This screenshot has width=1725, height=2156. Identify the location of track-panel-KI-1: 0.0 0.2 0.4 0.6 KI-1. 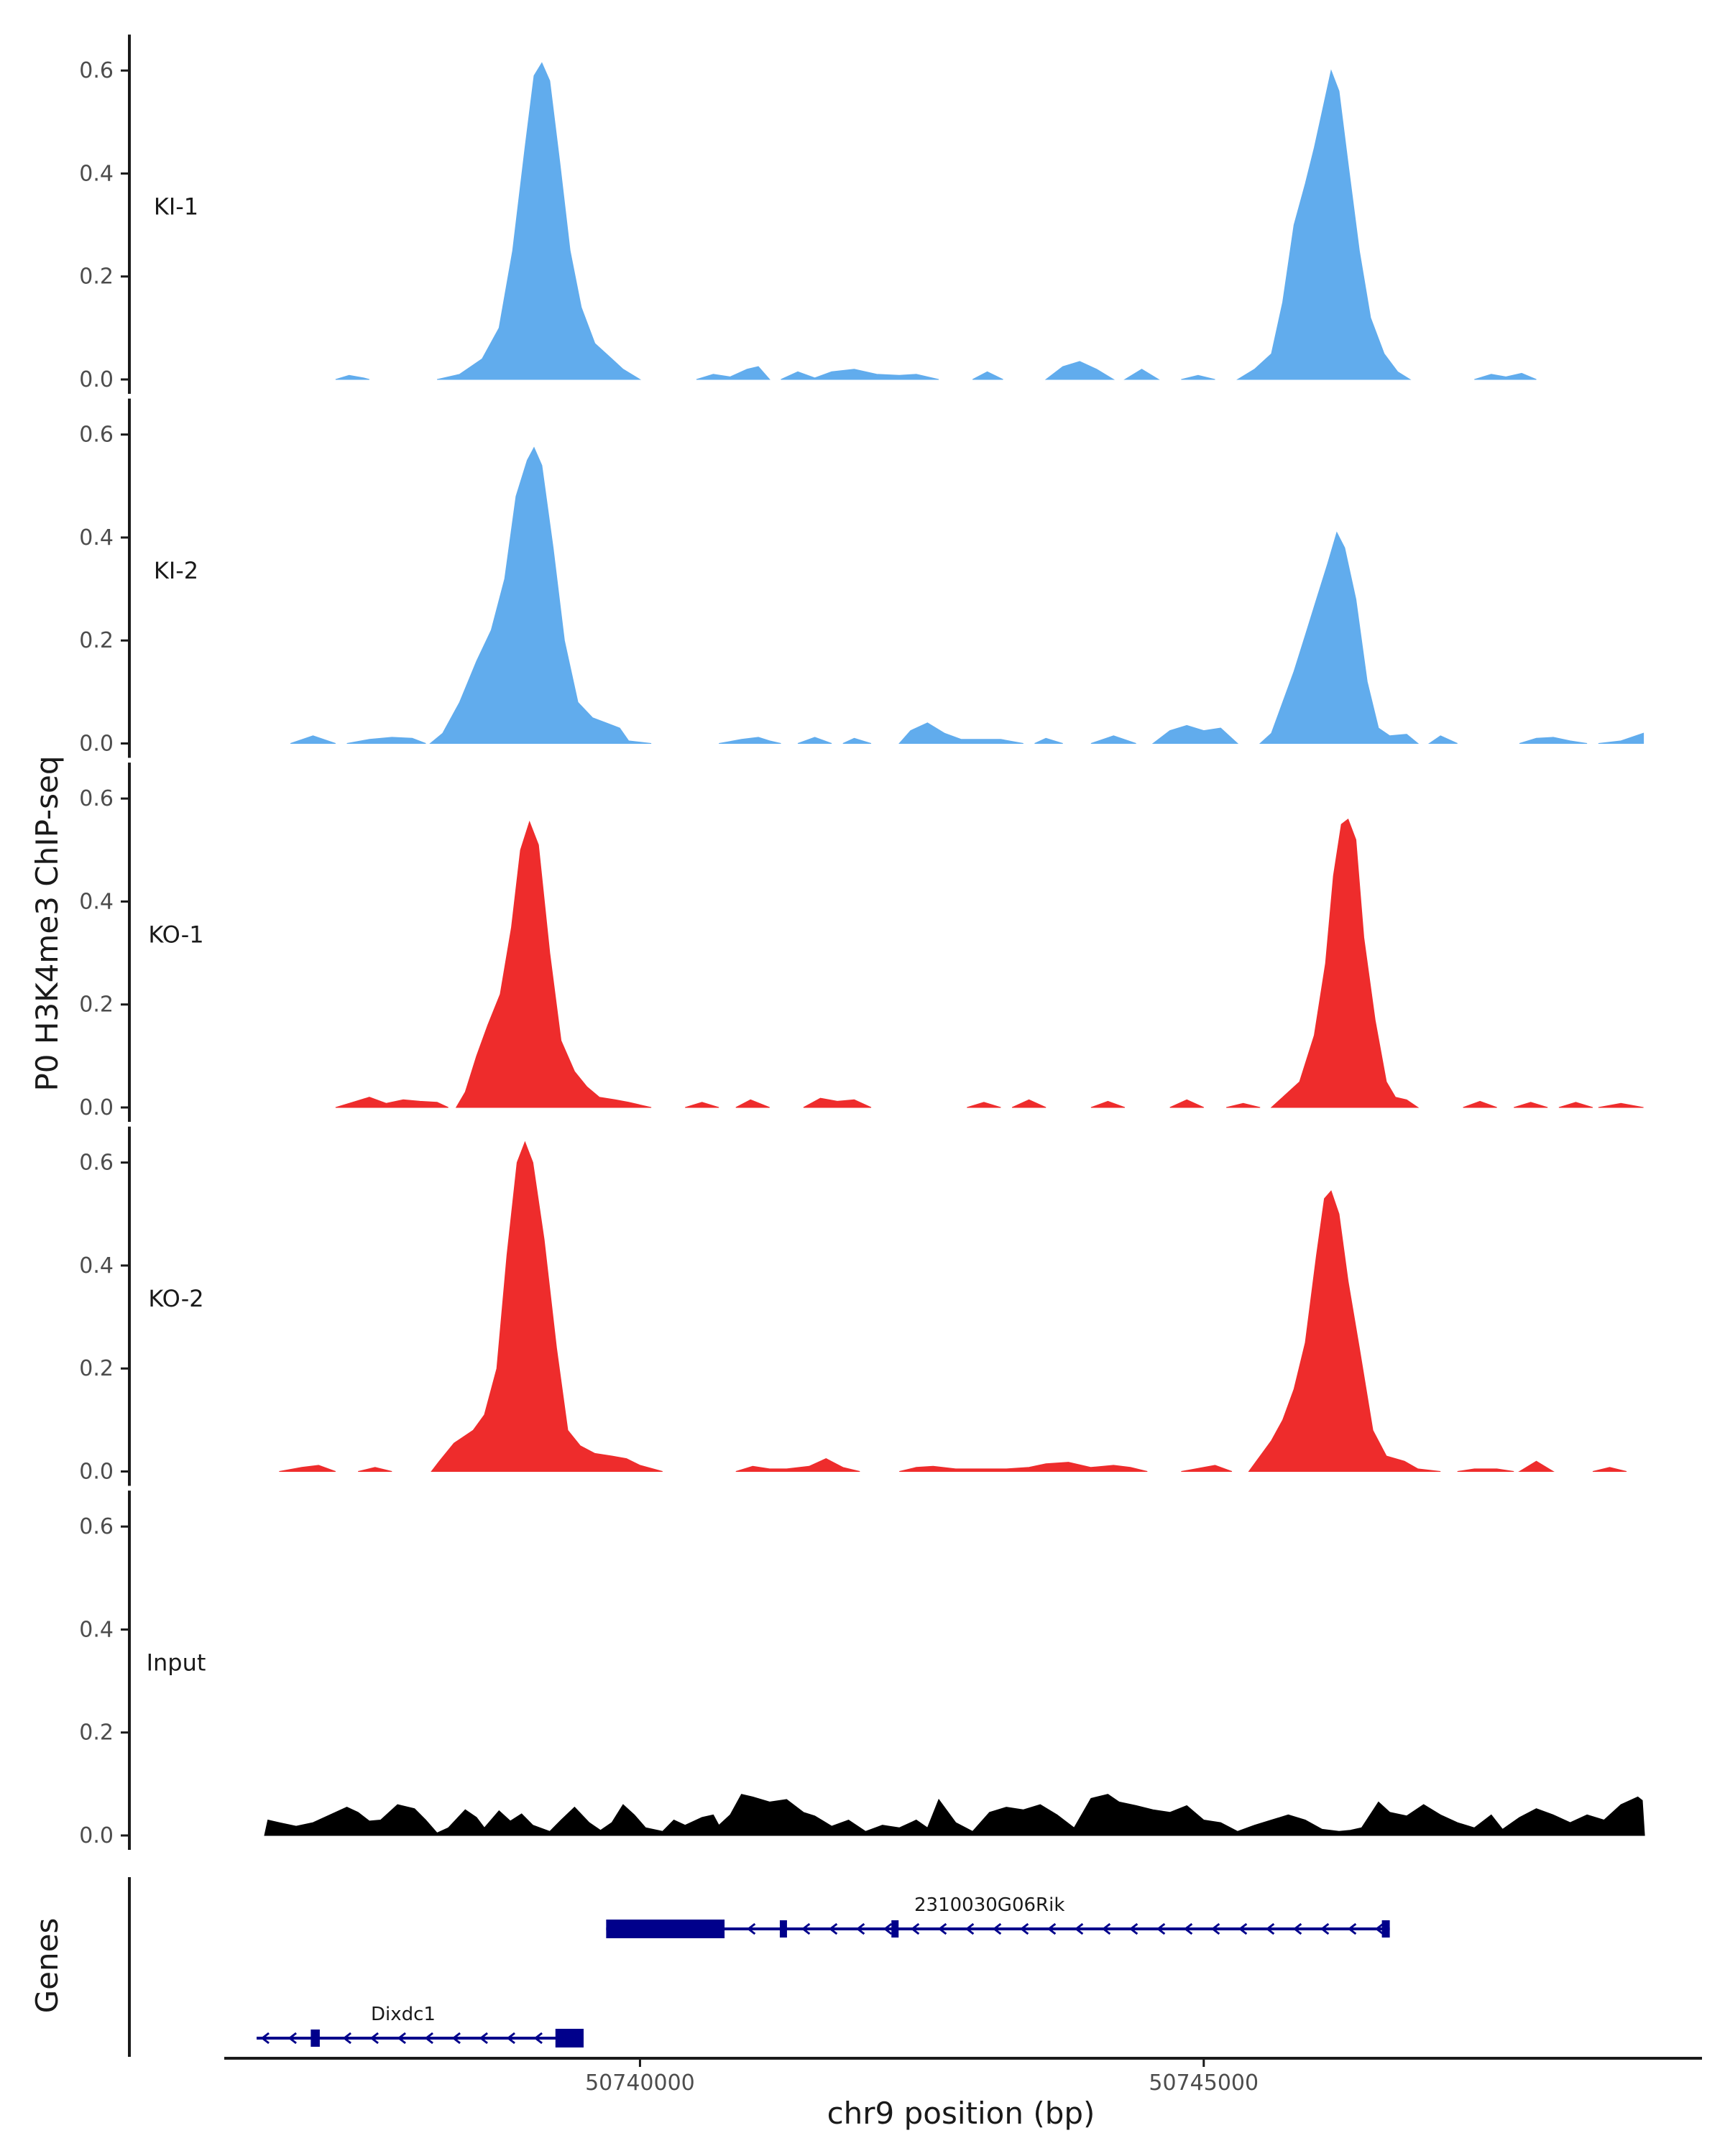
(808, 214).